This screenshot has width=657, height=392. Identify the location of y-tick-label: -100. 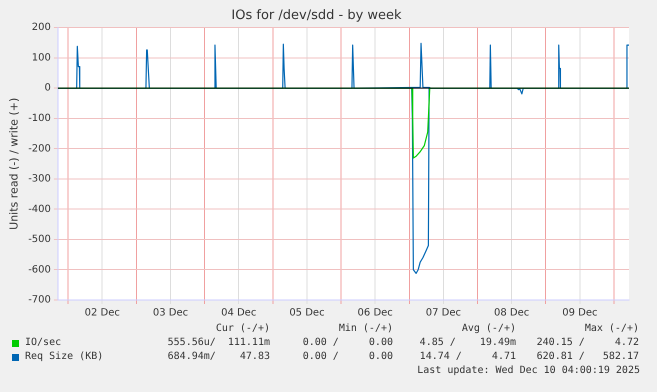
(39, 118).